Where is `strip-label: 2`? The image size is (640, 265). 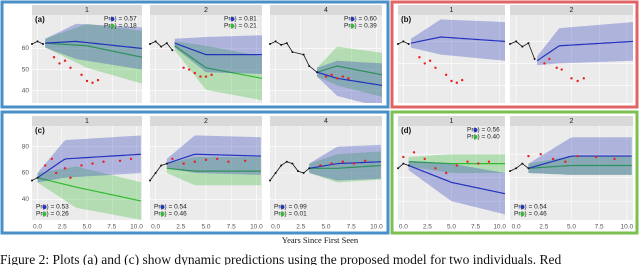
strip-label: 2 is located at coordinates (572, 10).